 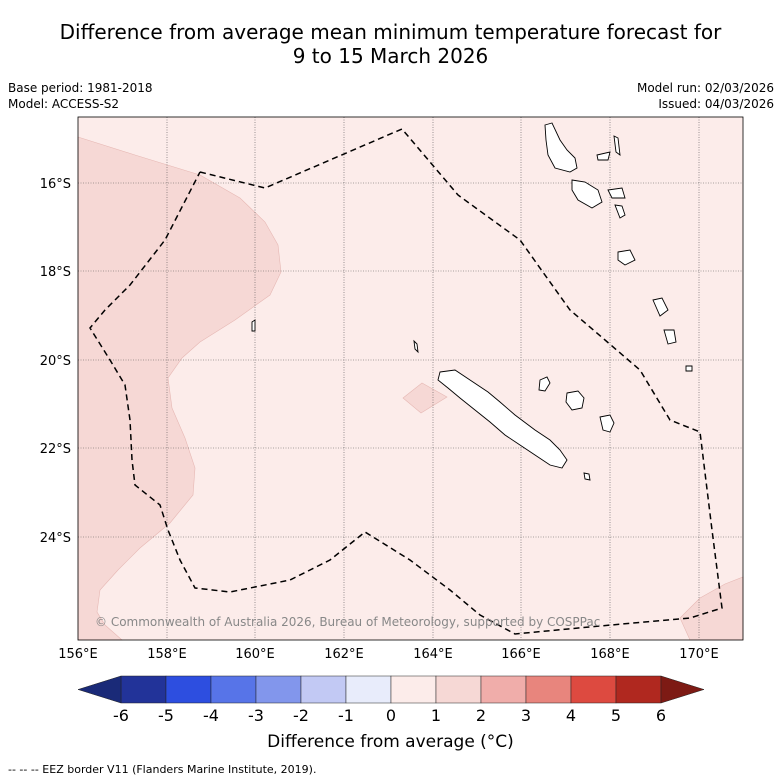 What do you see at coordinates (55, 272) in the screenshot?
I see `lat-label-18s: 18°S` at bounding box center [55, 272].